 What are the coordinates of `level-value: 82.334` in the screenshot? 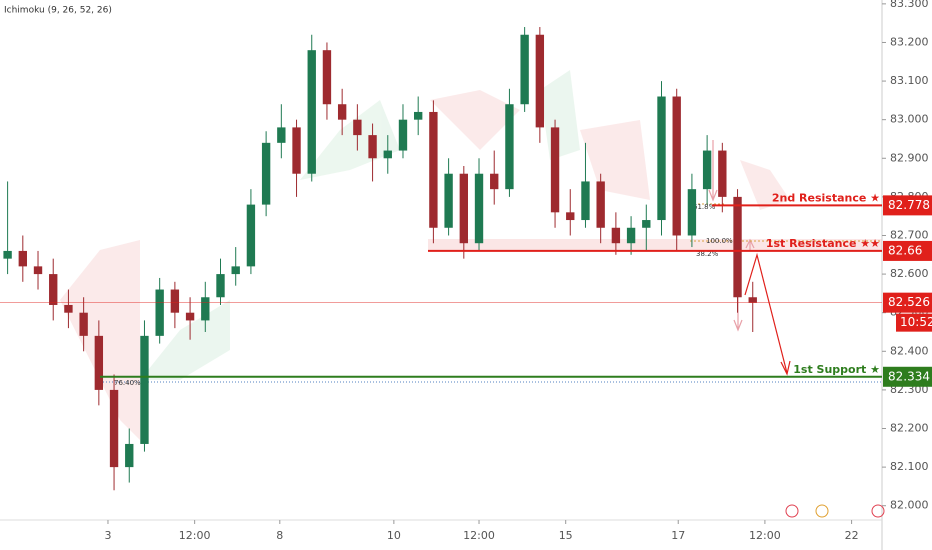 It's located at (909, 376).